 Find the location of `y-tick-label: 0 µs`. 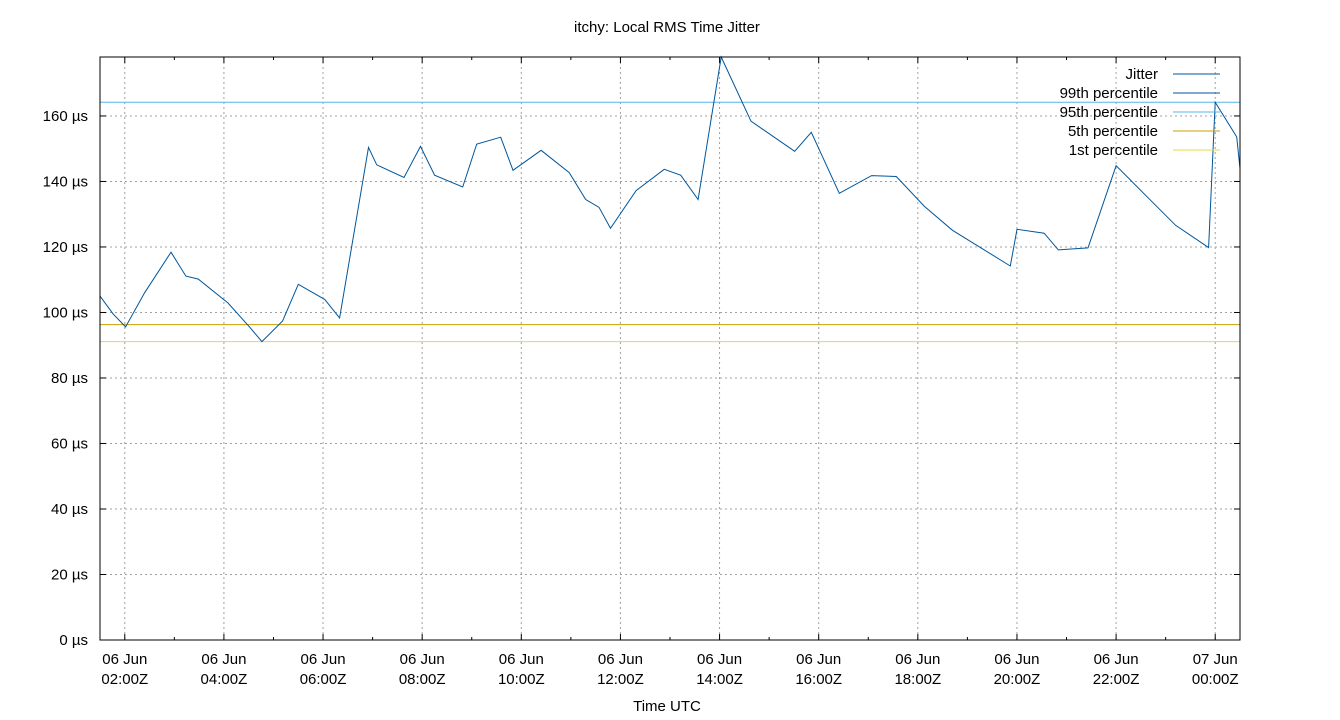

y-tick-label: 0 µs is located at coordinates (73, 640).